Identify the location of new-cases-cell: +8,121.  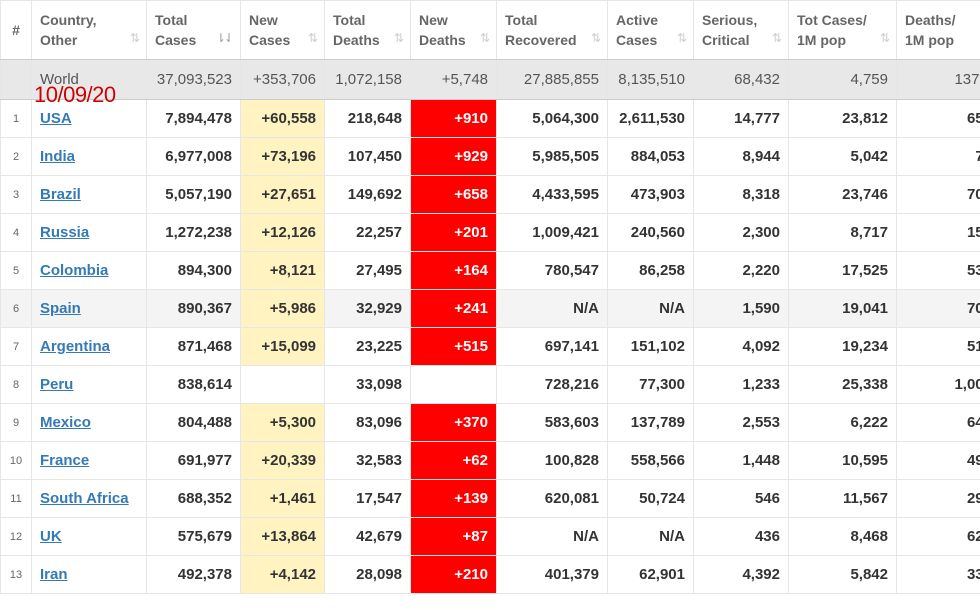
(282, 270).